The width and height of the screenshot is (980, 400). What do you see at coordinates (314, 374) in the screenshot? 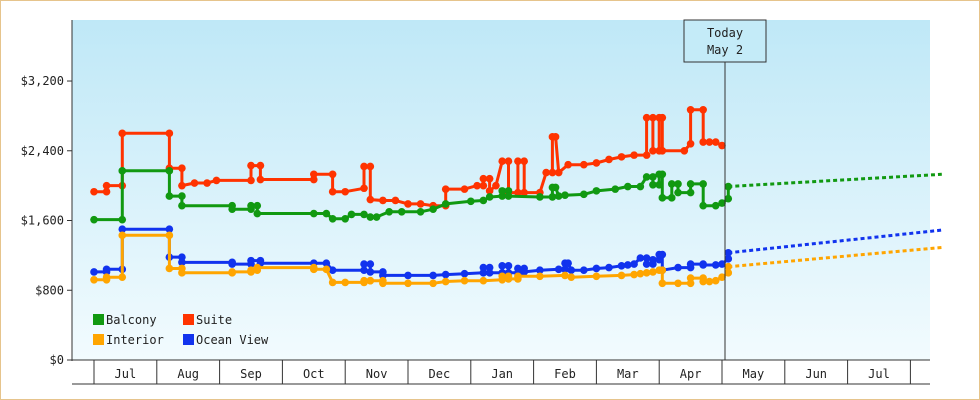
I see `x-month-label: Oct` at bounding box center [314, 374].